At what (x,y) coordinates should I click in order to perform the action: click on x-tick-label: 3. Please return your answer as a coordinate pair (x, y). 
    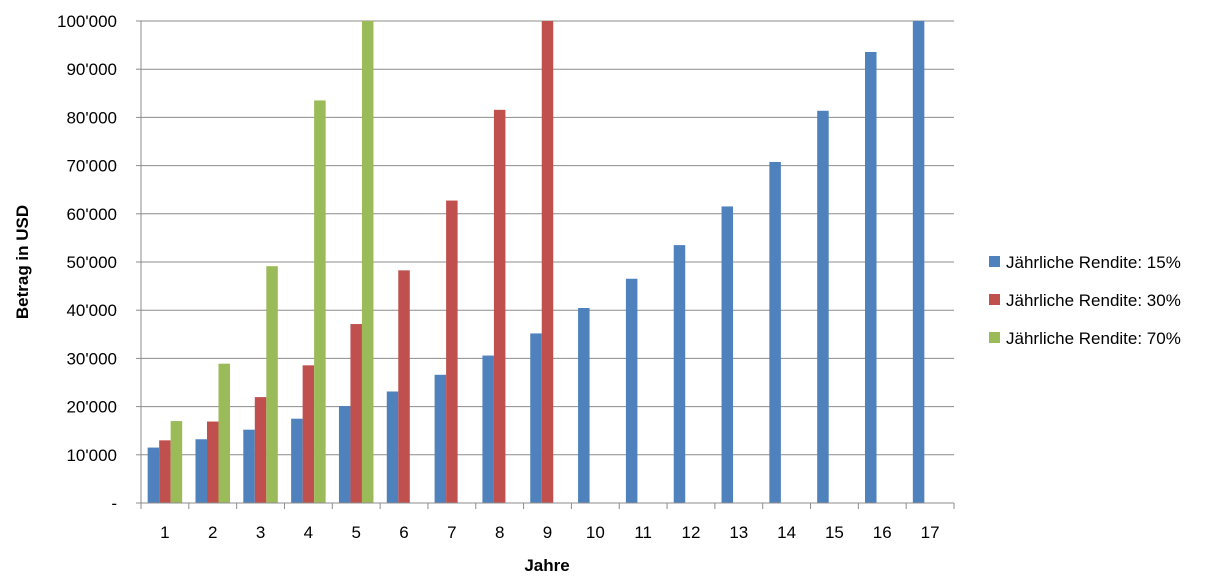
    Looking at the image, I should click on (260, 532).